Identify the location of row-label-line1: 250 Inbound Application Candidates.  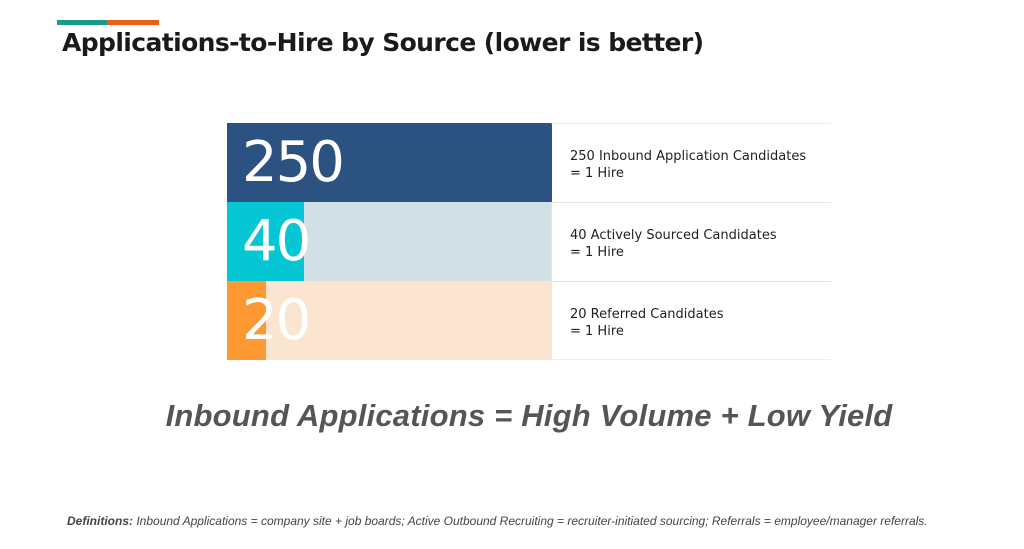
(688, 156).